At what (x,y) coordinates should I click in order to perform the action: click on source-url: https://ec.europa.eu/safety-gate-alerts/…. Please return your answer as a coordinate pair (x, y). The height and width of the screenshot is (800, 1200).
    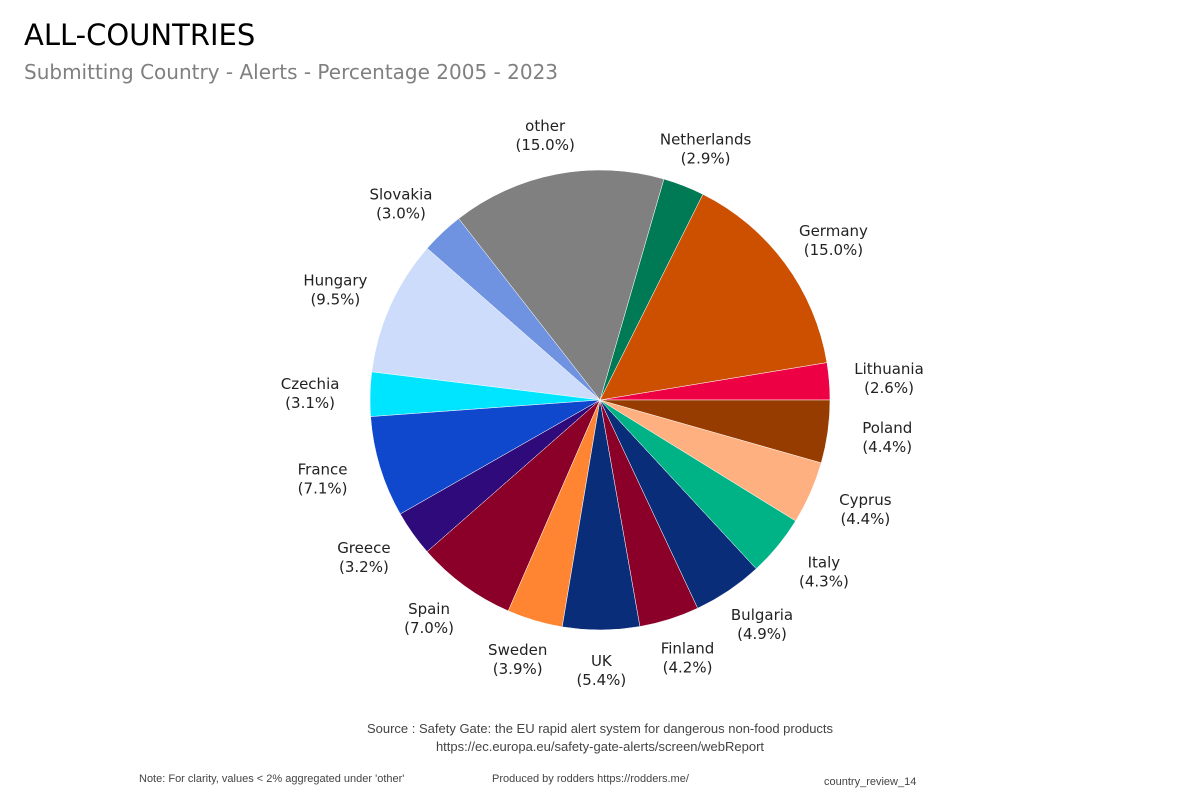
    Looking at the image, I should click on (600, 746).